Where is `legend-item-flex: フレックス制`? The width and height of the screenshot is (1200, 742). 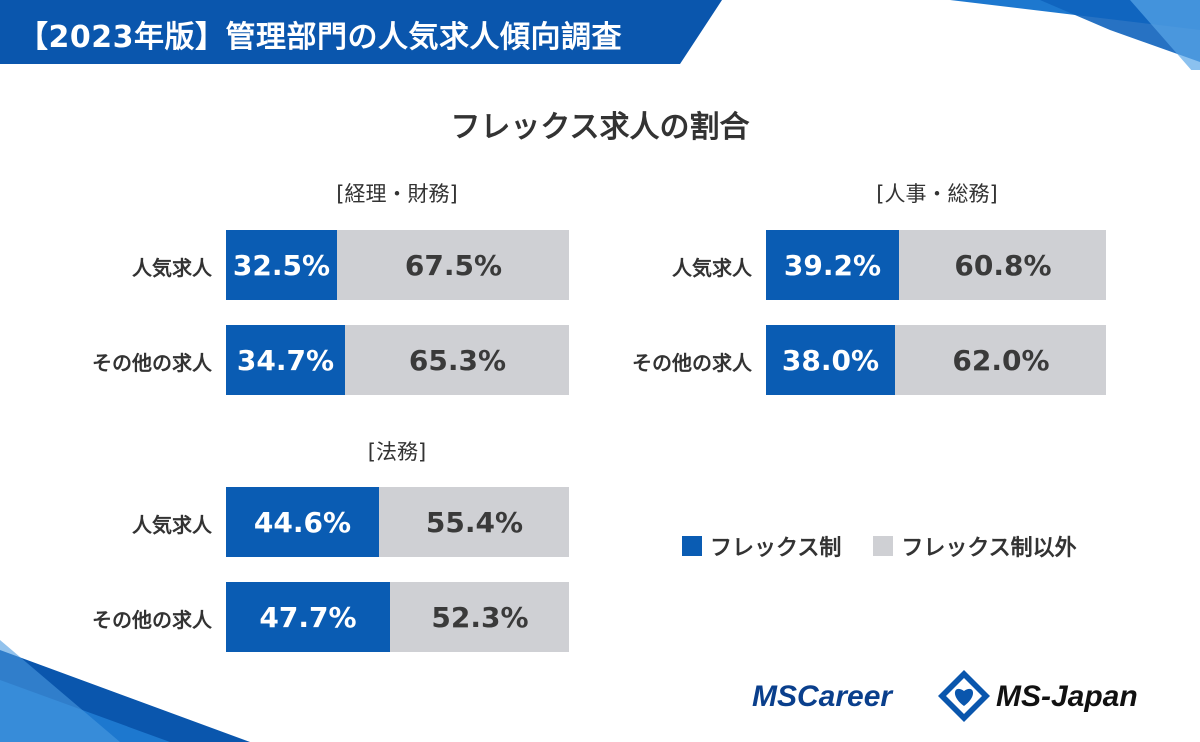
legend-item-flex: フレックス制 is located at coordinates (761, 546).